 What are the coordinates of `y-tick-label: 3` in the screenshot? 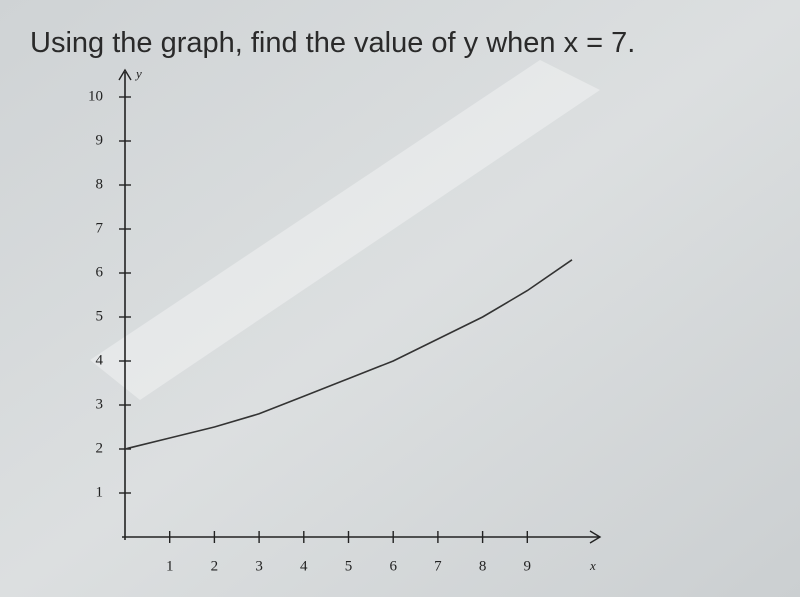 It's located at (100, 404).